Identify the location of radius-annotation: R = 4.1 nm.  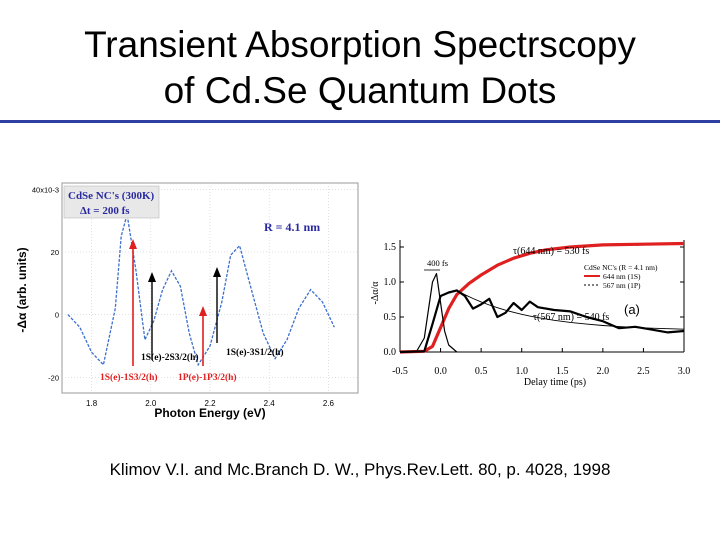
(292, 227).